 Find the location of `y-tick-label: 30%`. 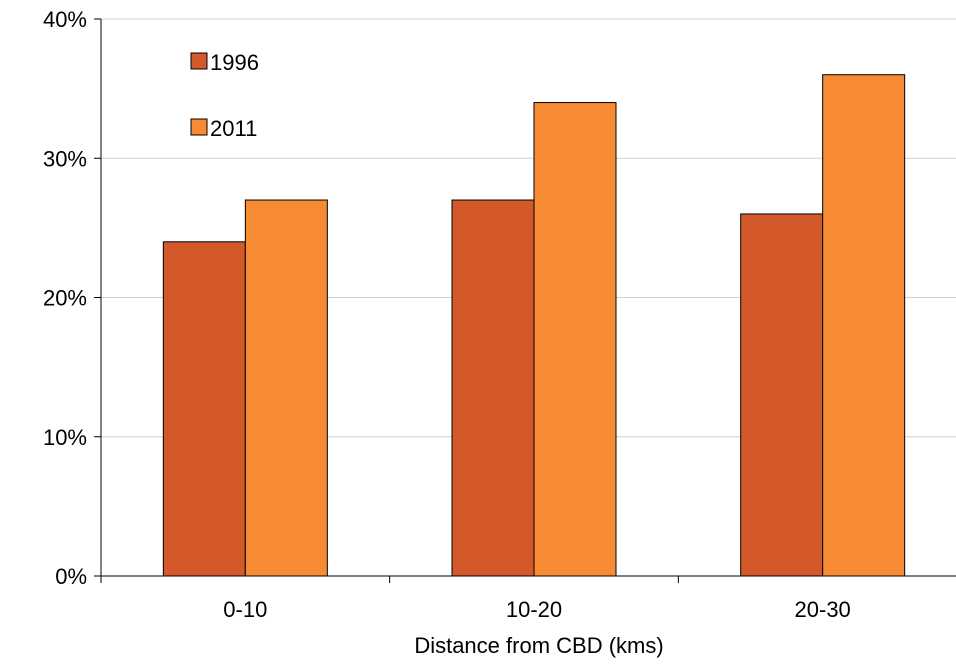

y-tick-label: 30% is located at coordinates (65, 158).